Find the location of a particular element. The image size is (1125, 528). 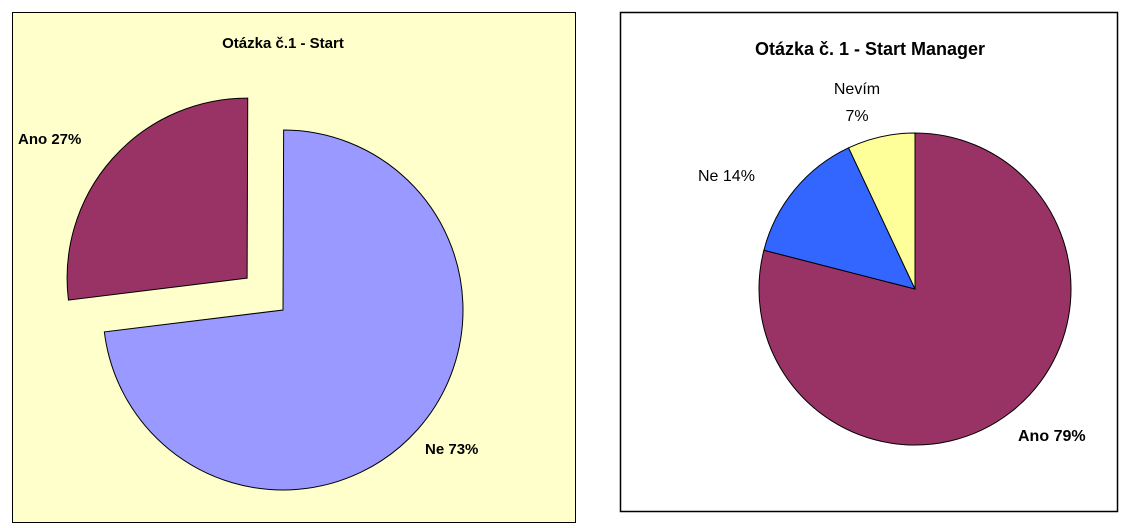

slice-label: Ne 73% is located at coordinates (451, 449).